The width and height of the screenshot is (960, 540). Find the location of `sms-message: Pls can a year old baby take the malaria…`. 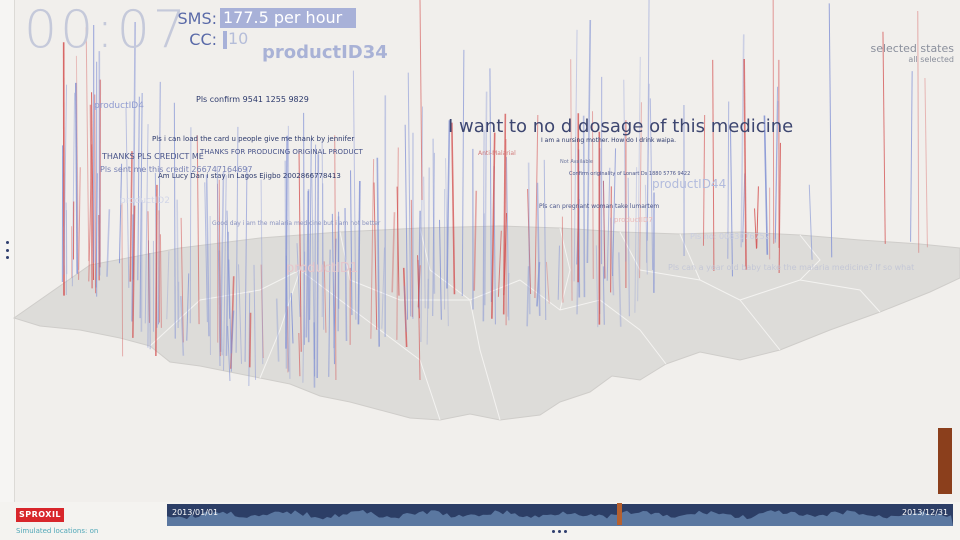

sms-message: Pls can a year old baby take the malaria… is located at coordinates (791, 267).